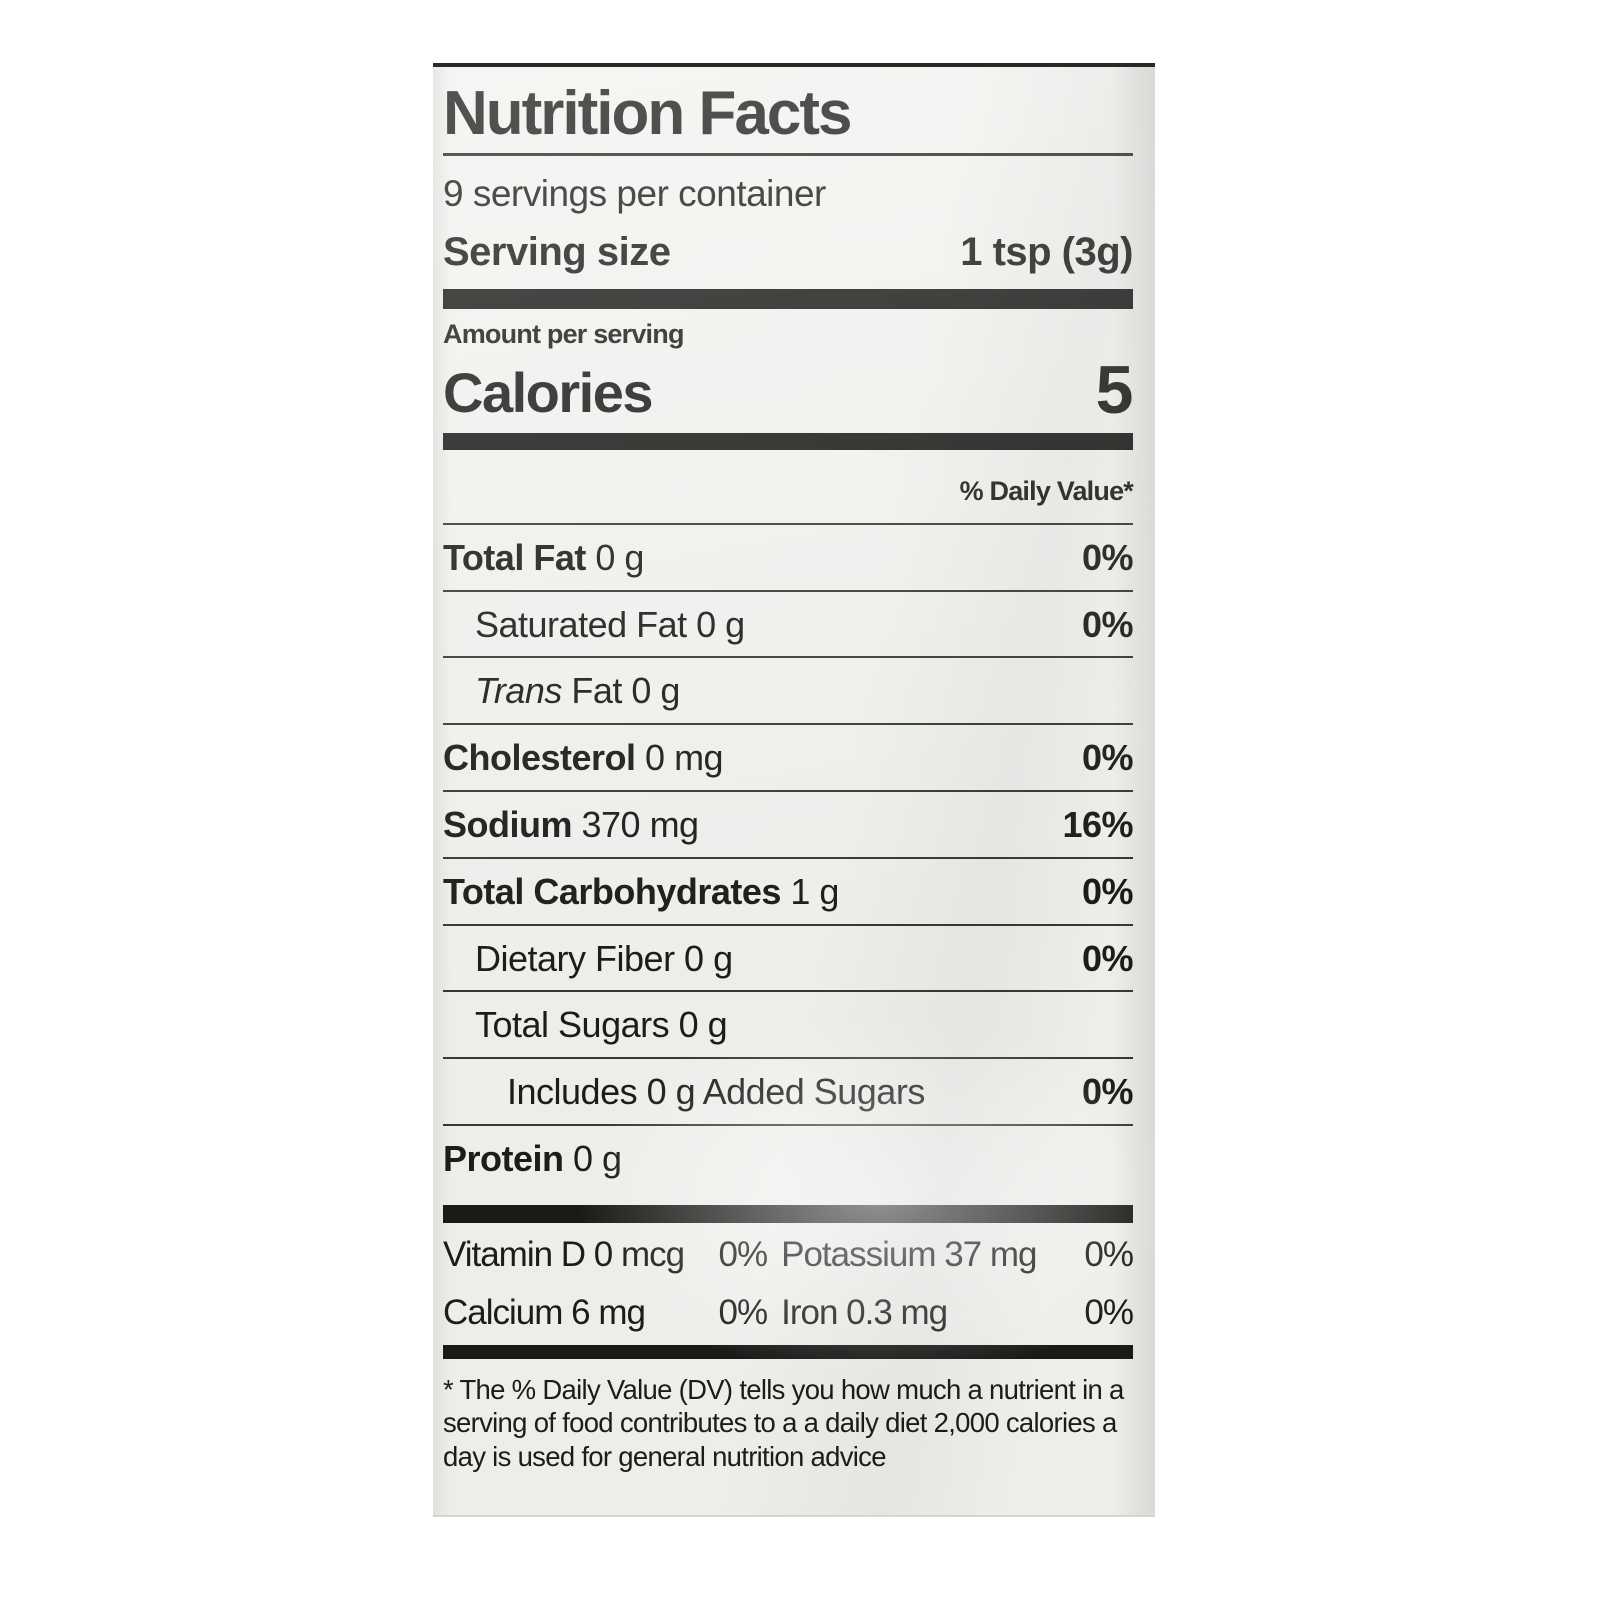 This screenshot has height=1600, width=1600. What do you see at coordinates (716, 1092) in the screenshot?
I see `nutrient-name: Includes 0 g Added Sugars` at bounding box center [716, 1092].